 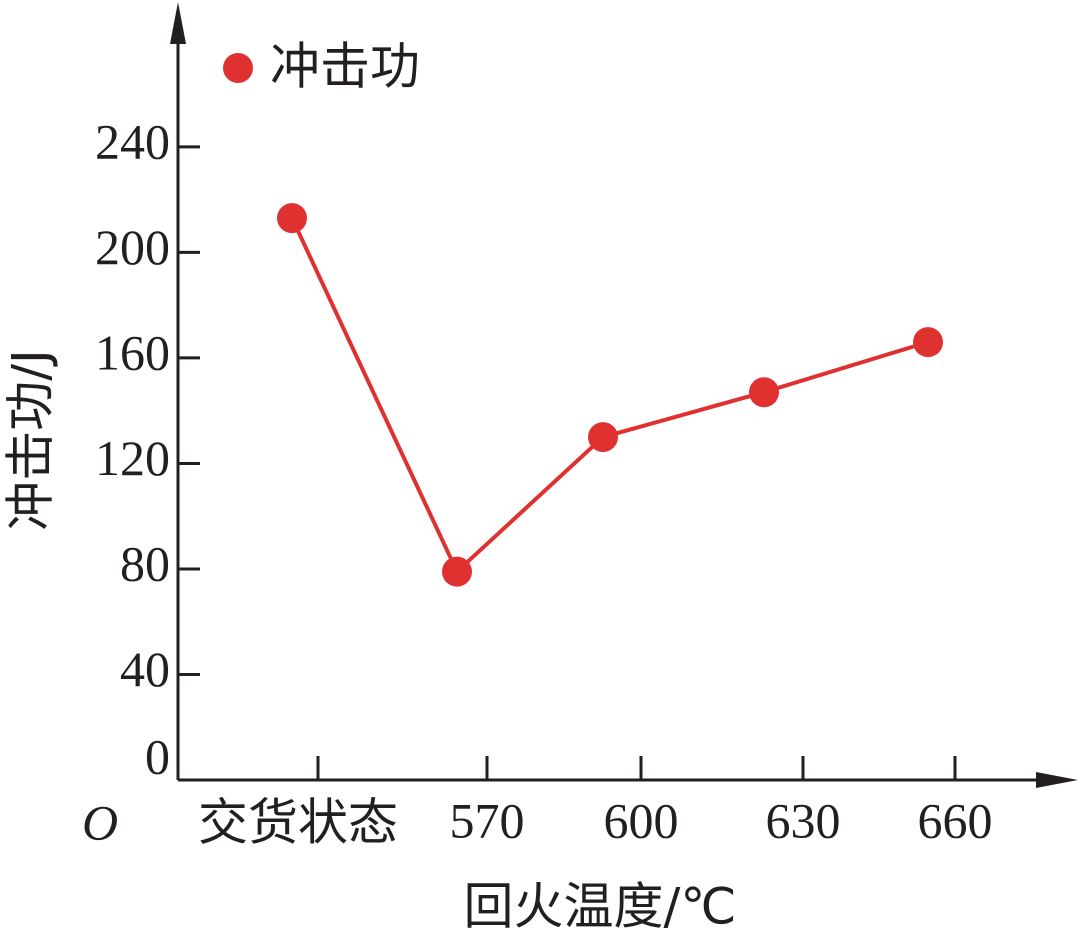 What do you see at coordinates (132, 247) in the screenshot?
I see `y-tick-label: 200` at bounding box center [132, 247].